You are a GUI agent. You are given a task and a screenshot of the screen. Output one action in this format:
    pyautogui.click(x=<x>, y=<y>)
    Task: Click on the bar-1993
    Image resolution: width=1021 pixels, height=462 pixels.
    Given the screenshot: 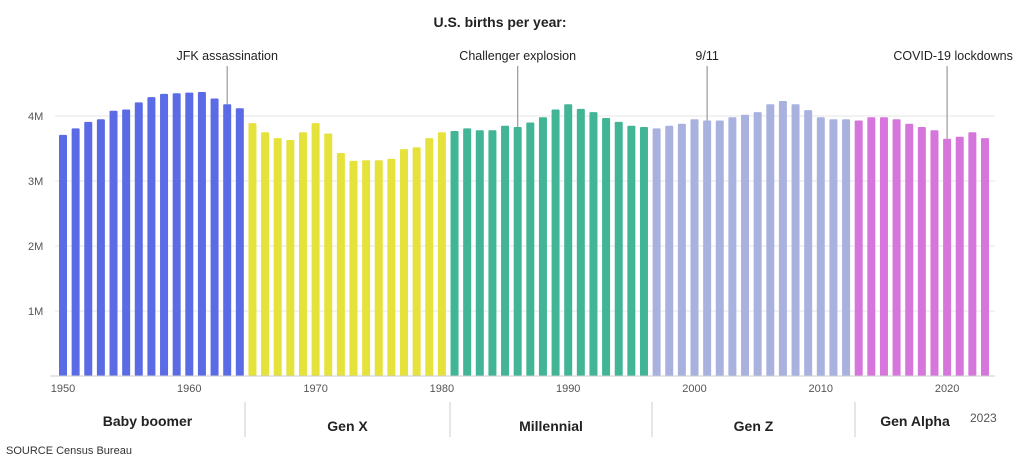 What is the action you would take?
    pyautogui.click(x=606, y=246)
    